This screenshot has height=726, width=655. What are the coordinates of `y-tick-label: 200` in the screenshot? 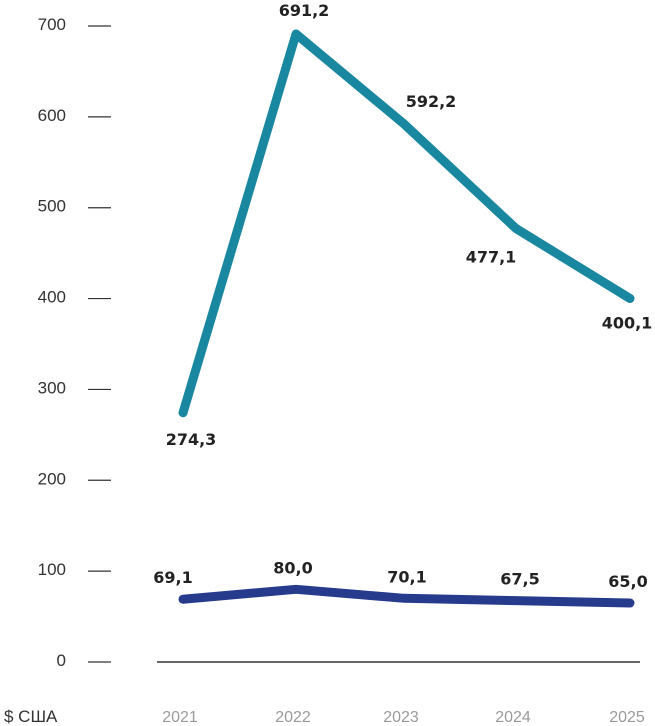 It's located at (52, 478).